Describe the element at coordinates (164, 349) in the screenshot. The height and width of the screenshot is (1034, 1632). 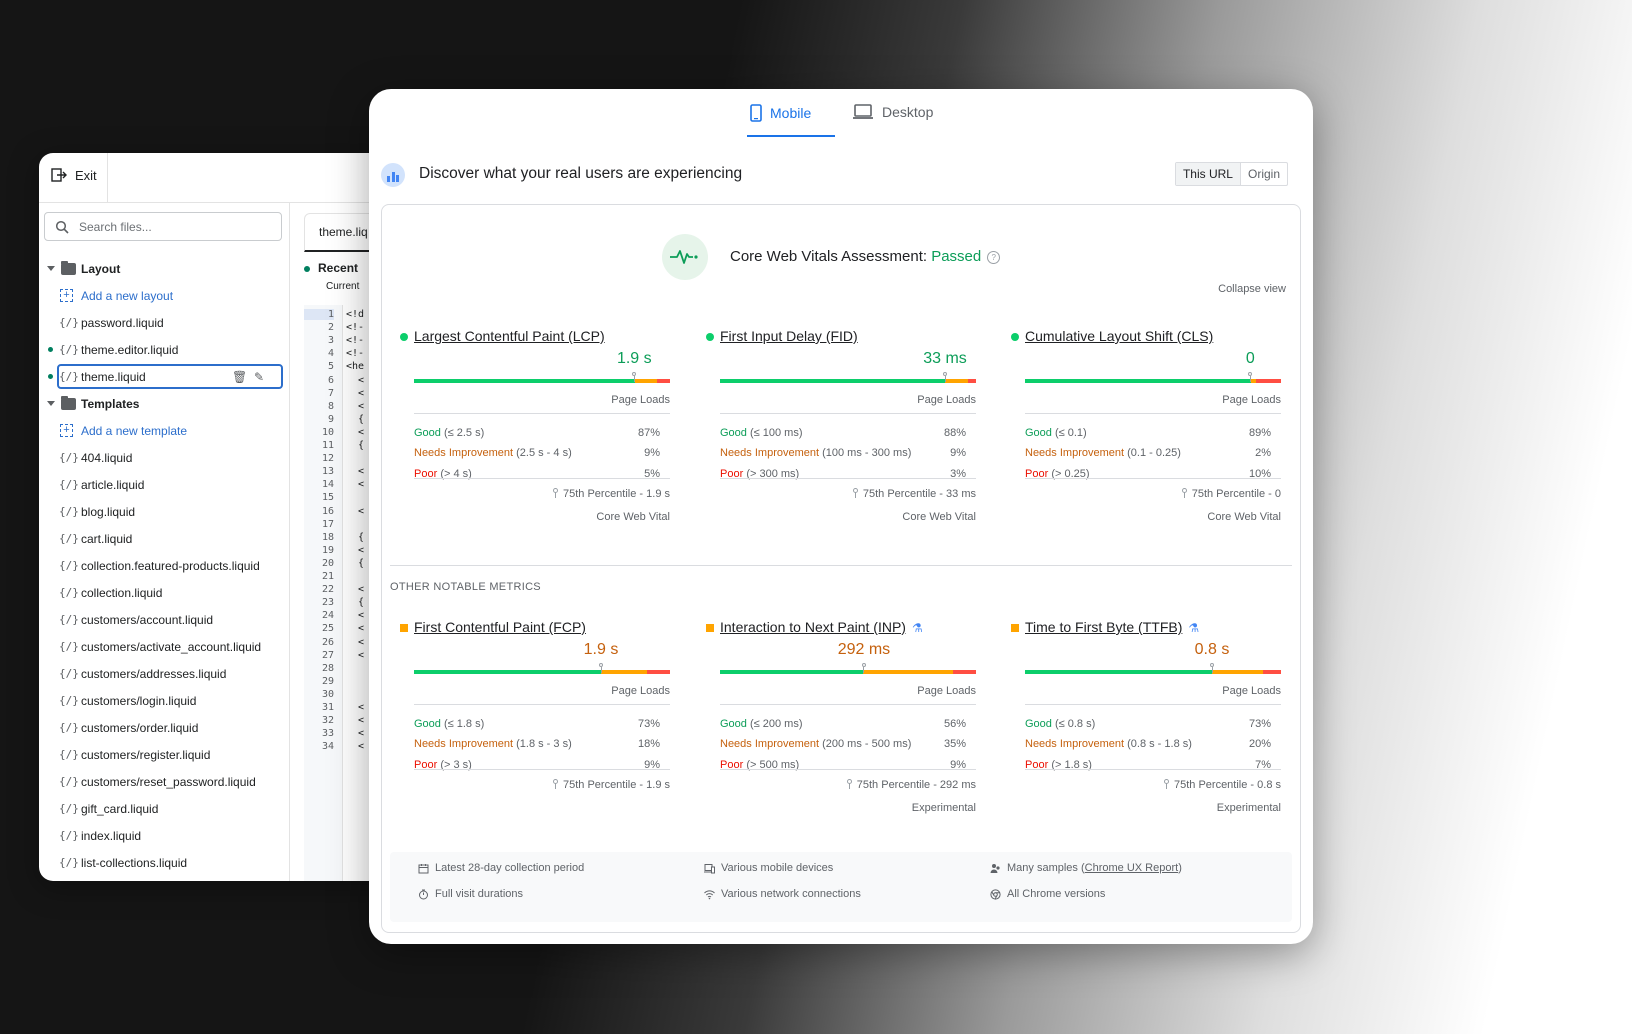
I see `file-row: {/} theme.editor.liquid` at that location.